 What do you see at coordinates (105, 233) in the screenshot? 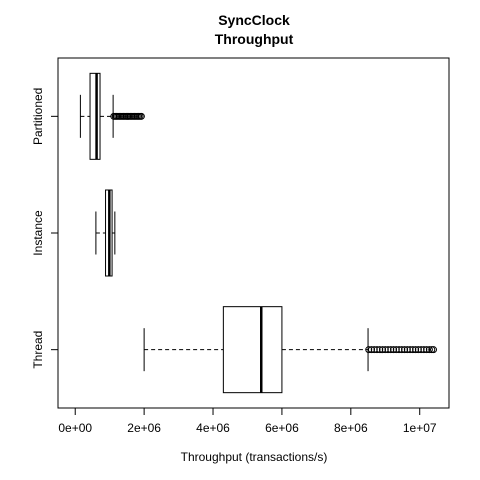
I see `box-instance` at bounding box center [105, 233].